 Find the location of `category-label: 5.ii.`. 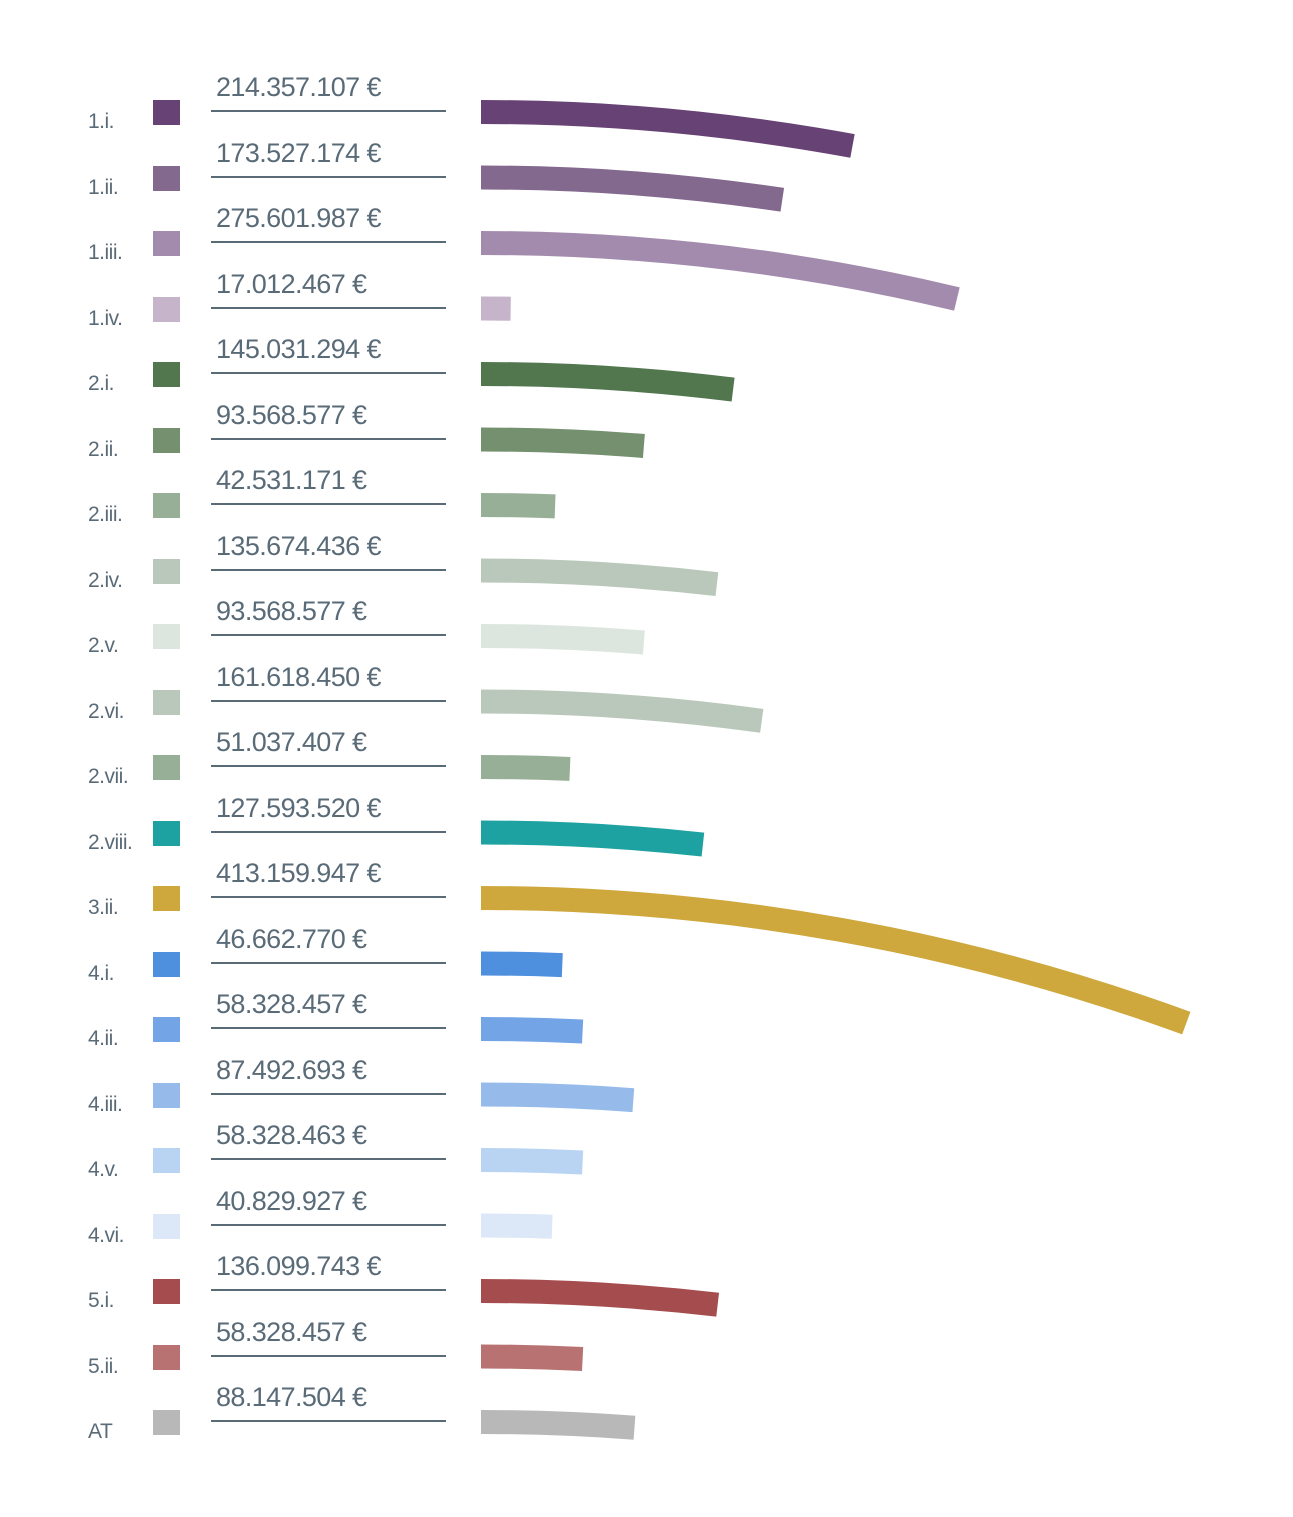

category-label: 5.ii. is located at coordinates (103, 1366).